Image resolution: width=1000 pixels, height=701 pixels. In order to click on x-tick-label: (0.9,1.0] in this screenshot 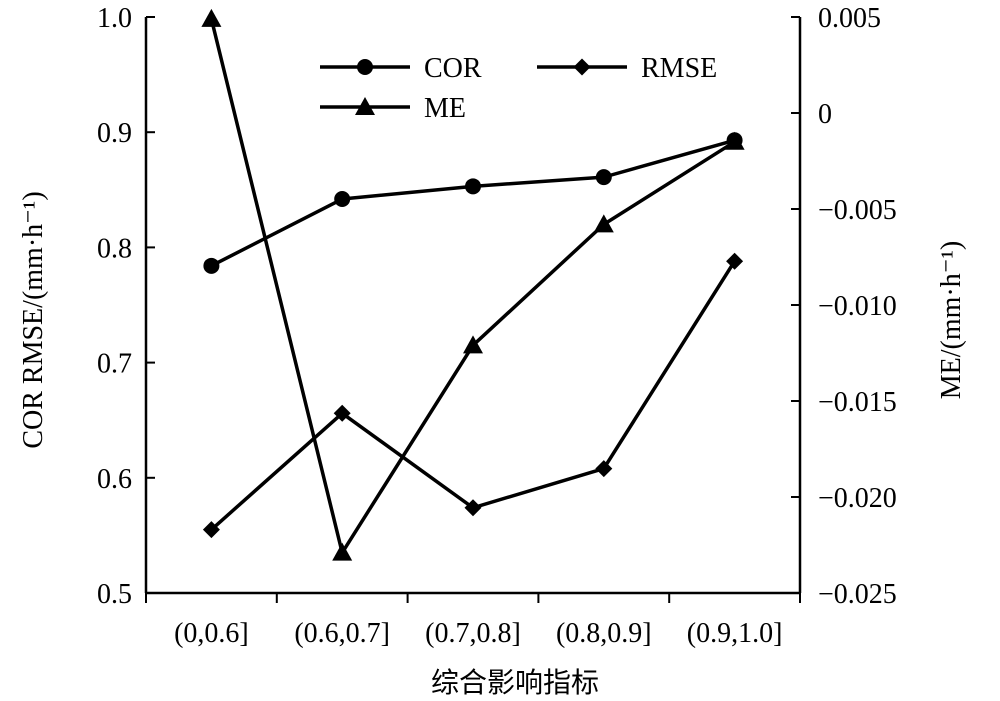, I will do `click(735, 633)`.